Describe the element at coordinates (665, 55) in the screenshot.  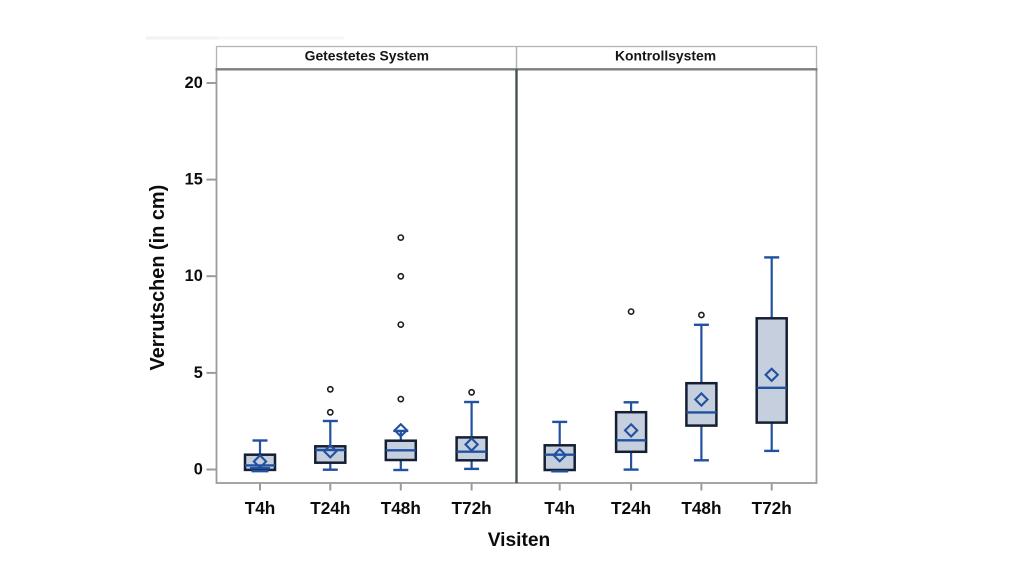
I see `svg-text: Kontrollsystem` at that location.